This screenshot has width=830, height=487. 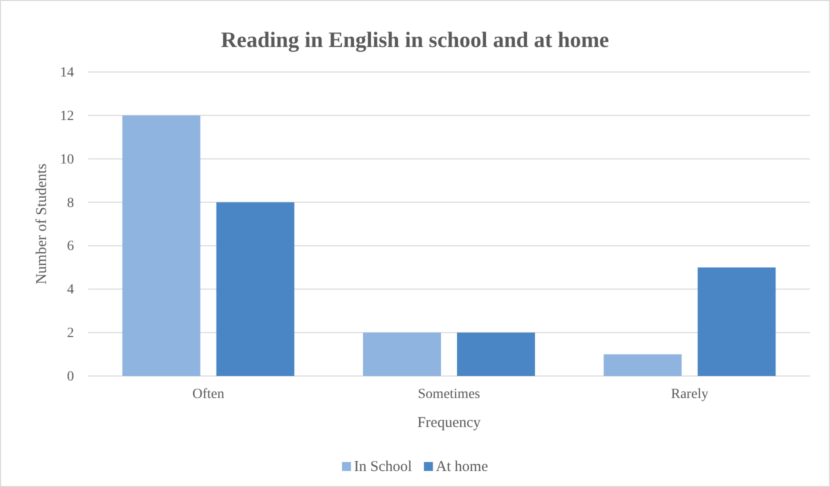 What do you see at coordinates (383, 467) in the screenshot?
I see `legend-label: In School` at bounding box center [383, 467].